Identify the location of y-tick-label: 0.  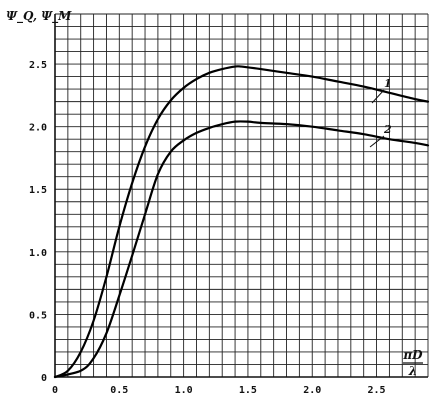
(44, 378).